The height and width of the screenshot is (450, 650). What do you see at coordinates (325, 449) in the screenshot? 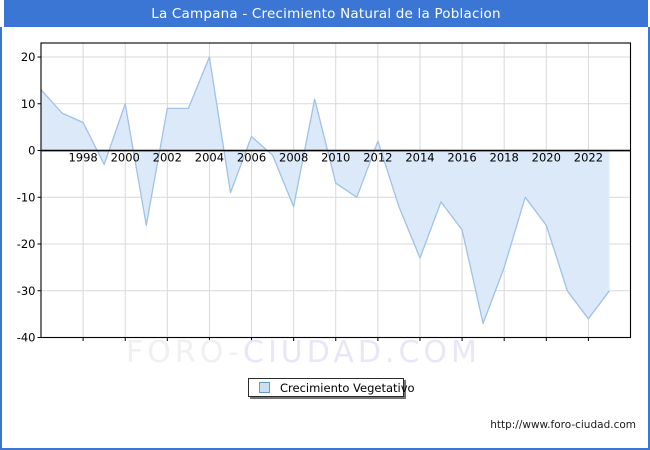
I see `page-border-bottom` at bounding box center [325, 449].